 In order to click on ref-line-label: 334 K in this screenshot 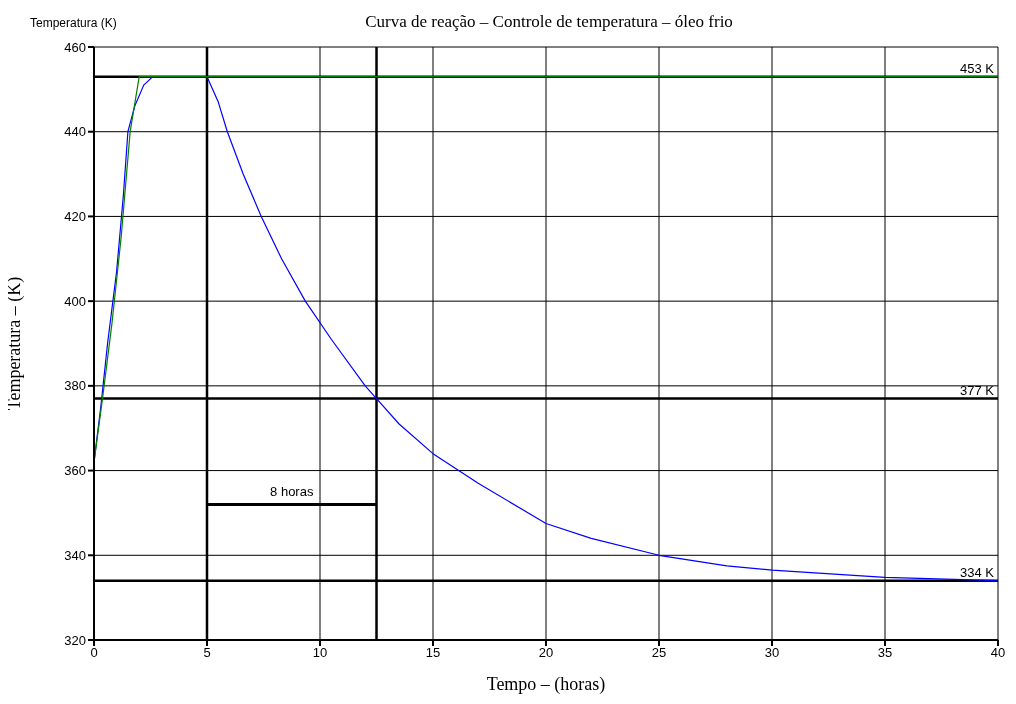, I will do `click(977, 572)`.